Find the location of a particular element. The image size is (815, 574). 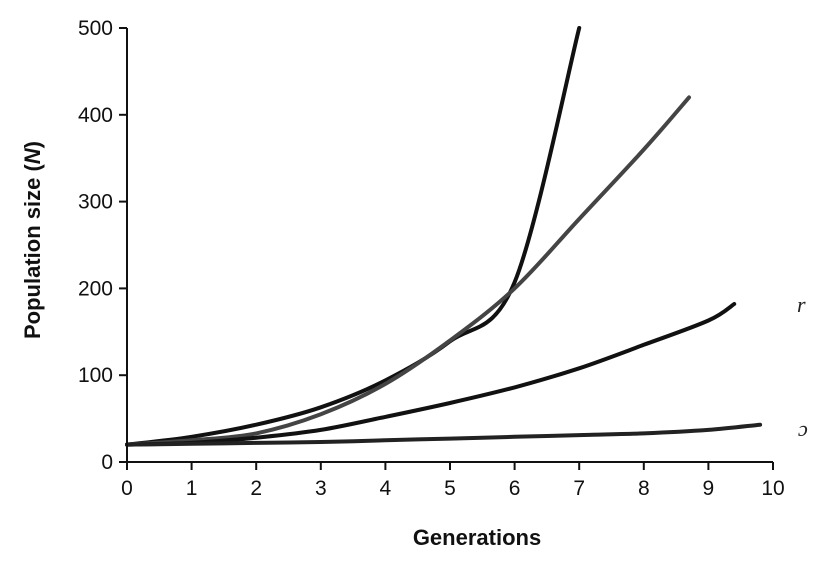

x-tick-label-6: 6 is located at coordinates (515, 488).